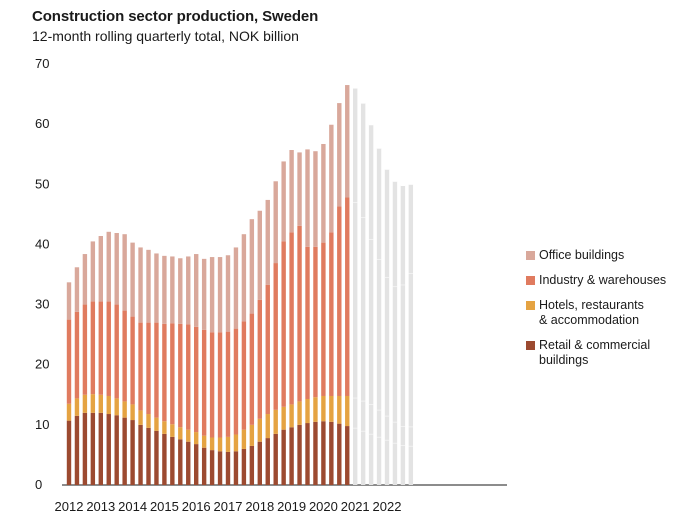  Describe the element at coordinates (387, 506) in the screenshot. I see `x-tick-label: 2022` at that location.